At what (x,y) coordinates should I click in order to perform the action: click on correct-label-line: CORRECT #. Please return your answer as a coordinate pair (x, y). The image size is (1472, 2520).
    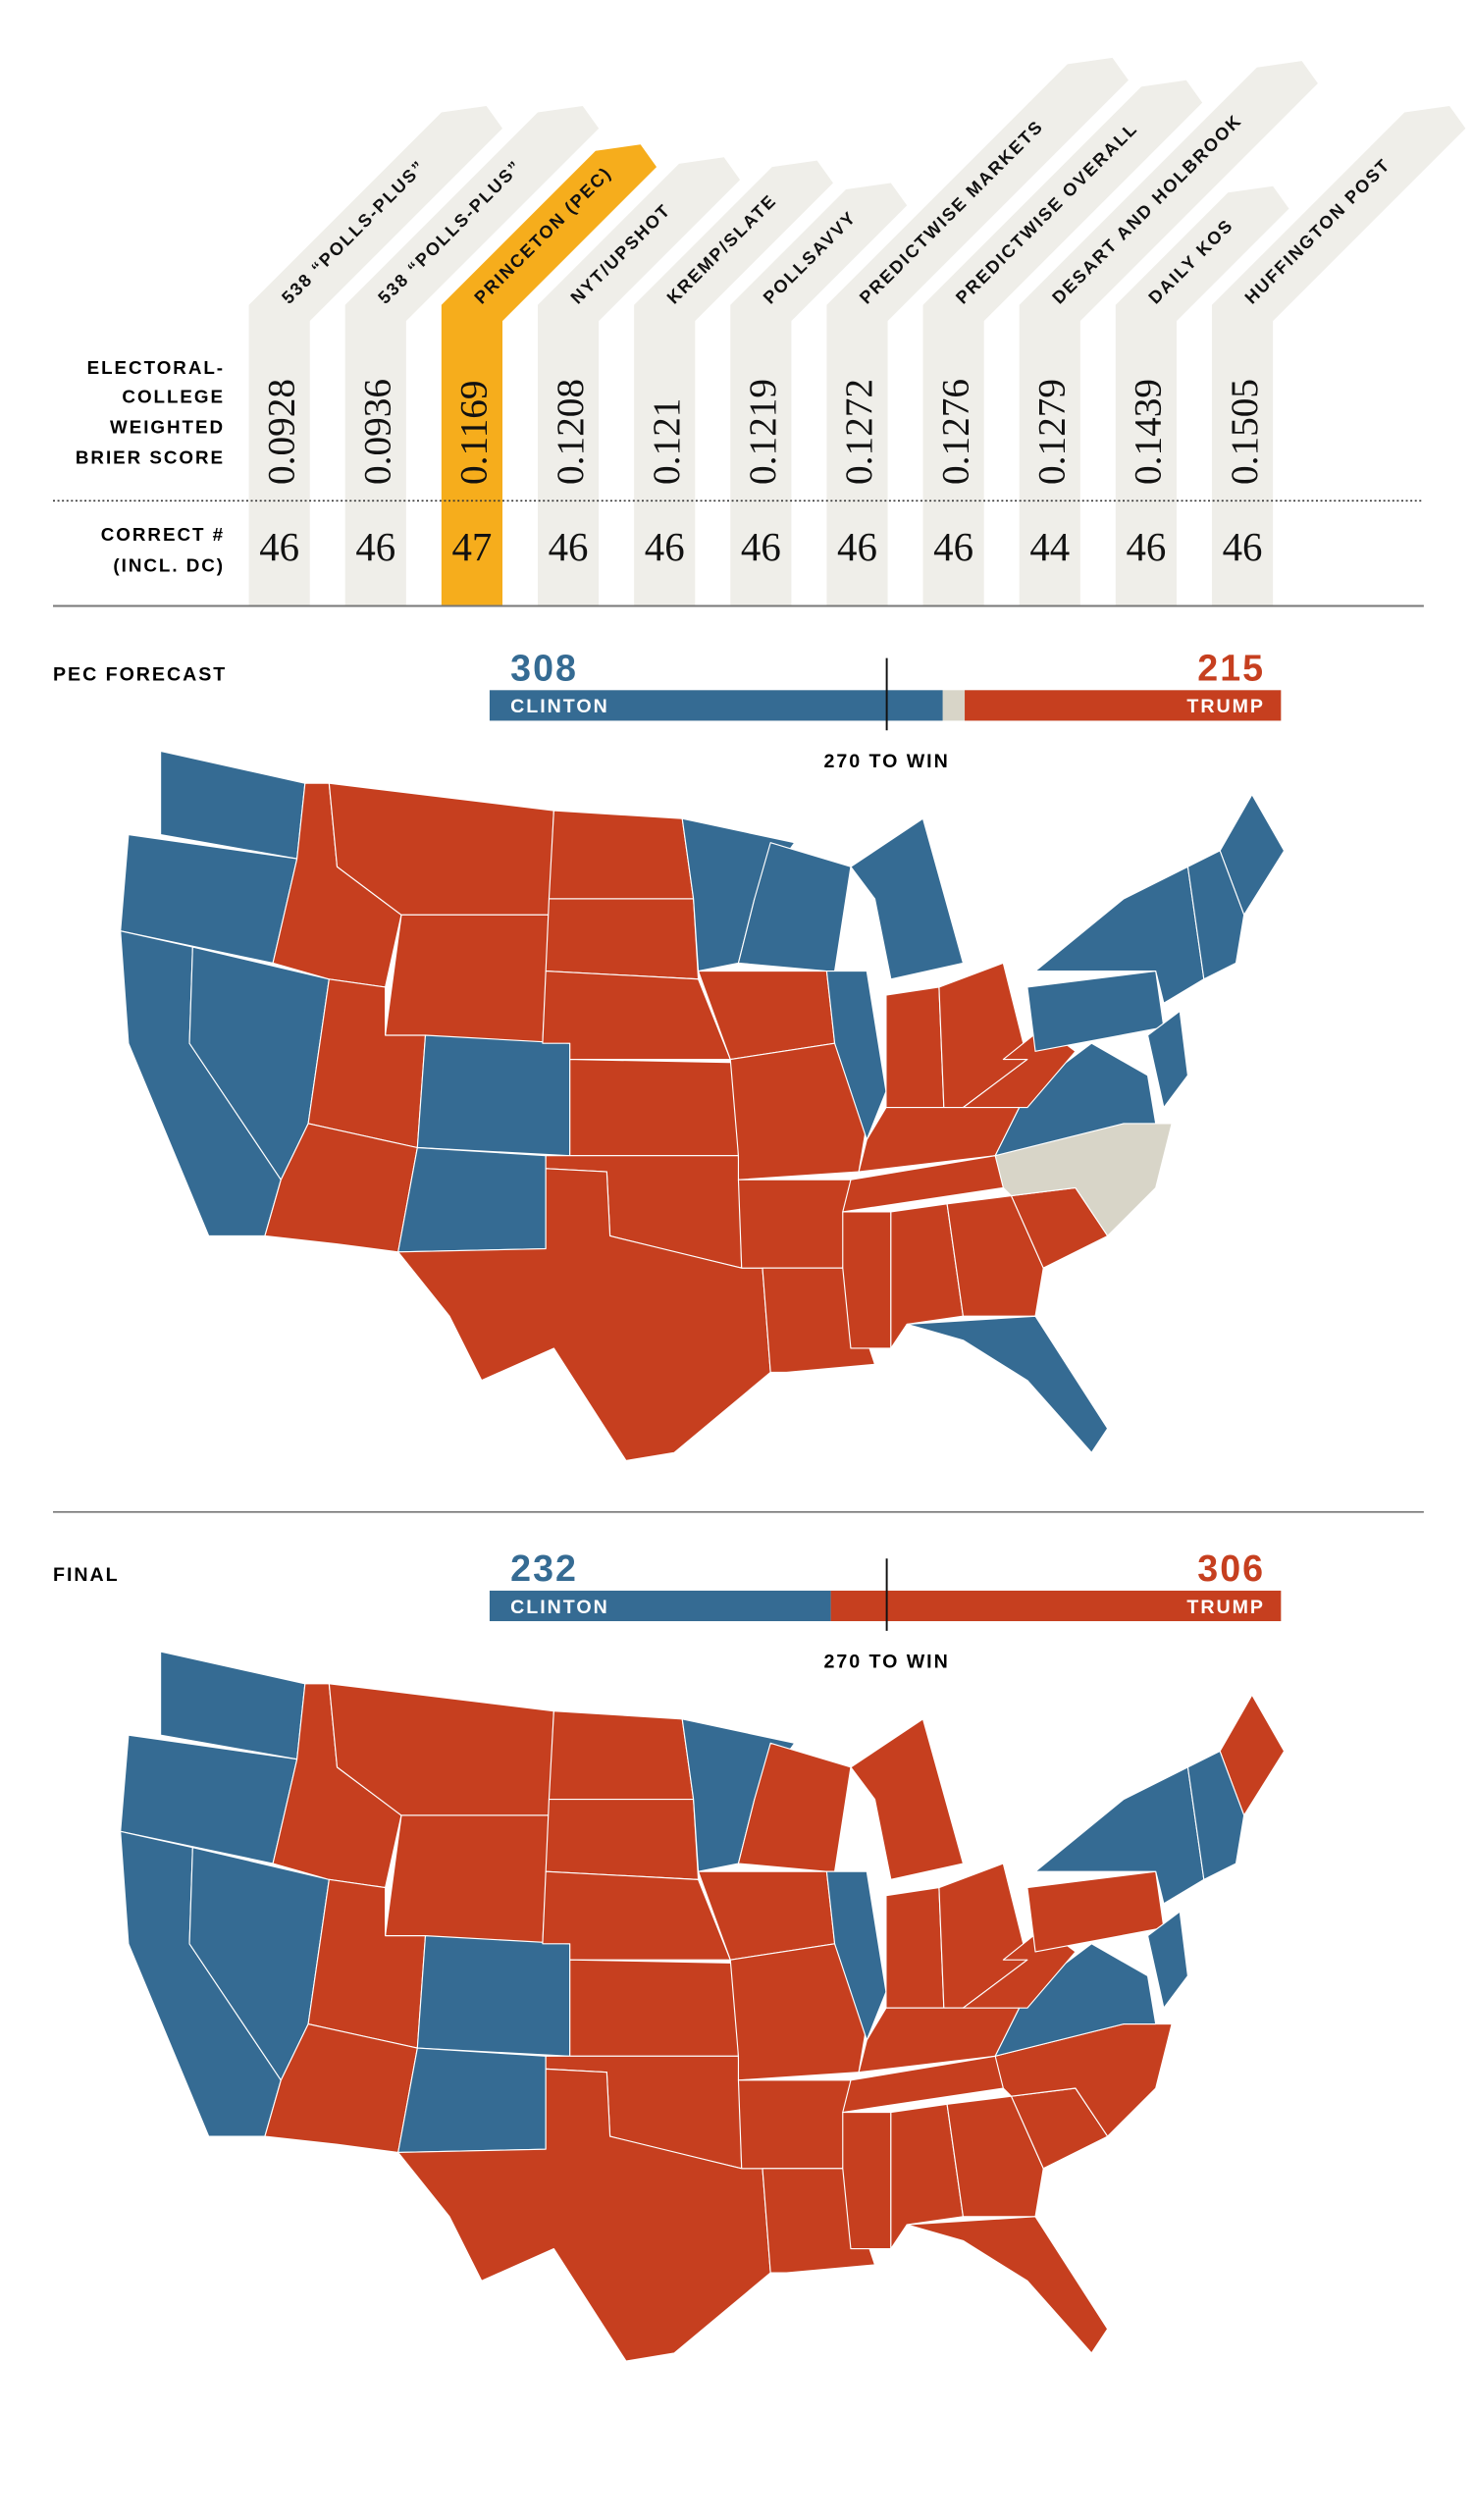
    Looking at the image, I should click on (163, 534).